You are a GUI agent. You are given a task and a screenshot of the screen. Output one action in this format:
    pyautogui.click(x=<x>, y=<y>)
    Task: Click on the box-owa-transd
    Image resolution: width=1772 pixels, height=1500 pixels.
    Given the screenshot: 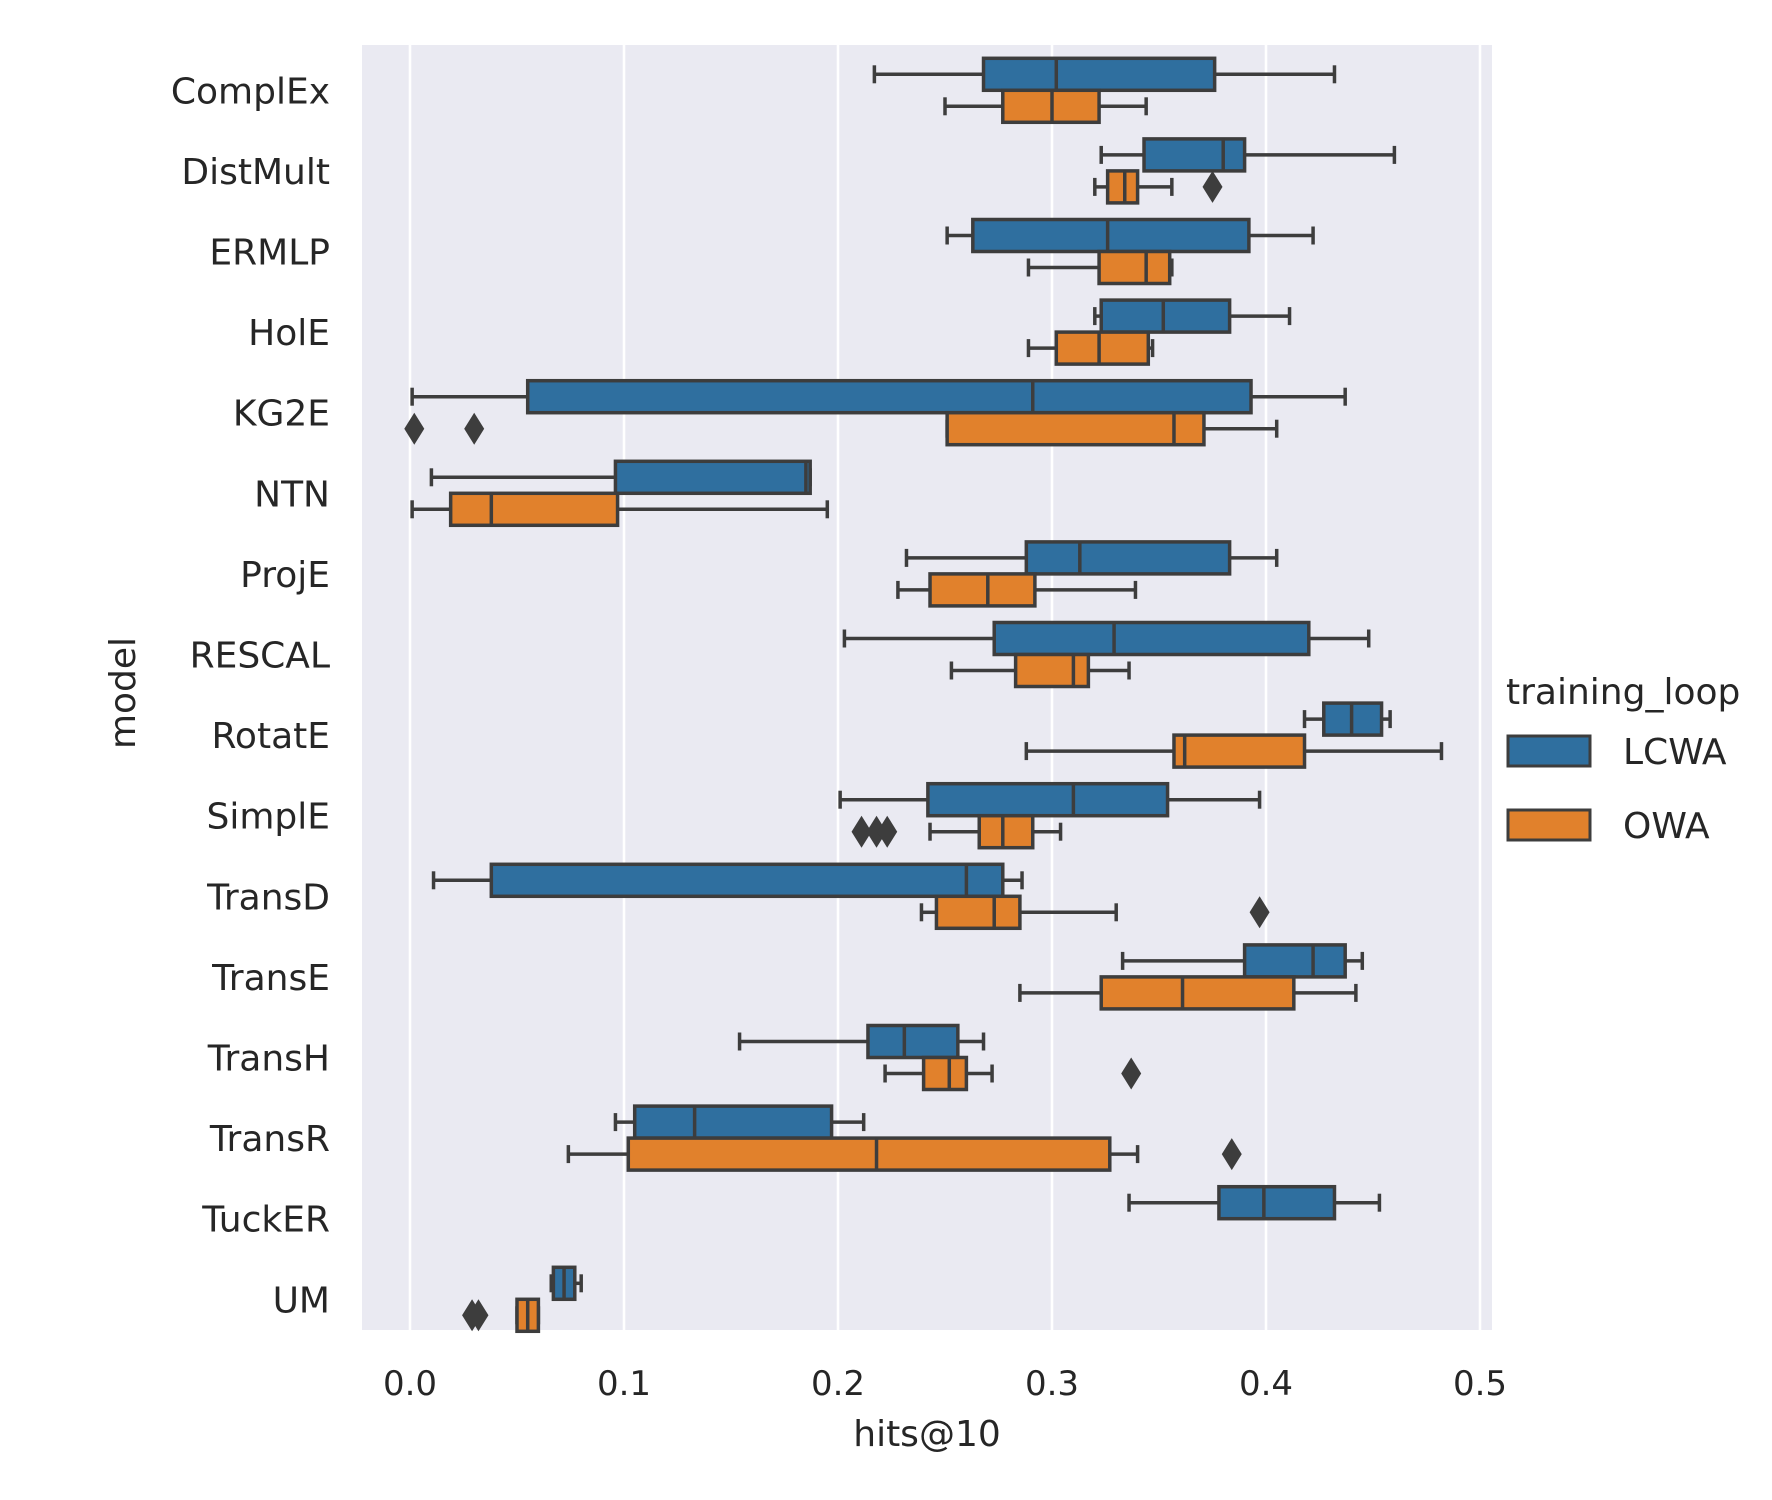 What is the action you would take?
    pyautogui.click(x=1094, y=912)
    